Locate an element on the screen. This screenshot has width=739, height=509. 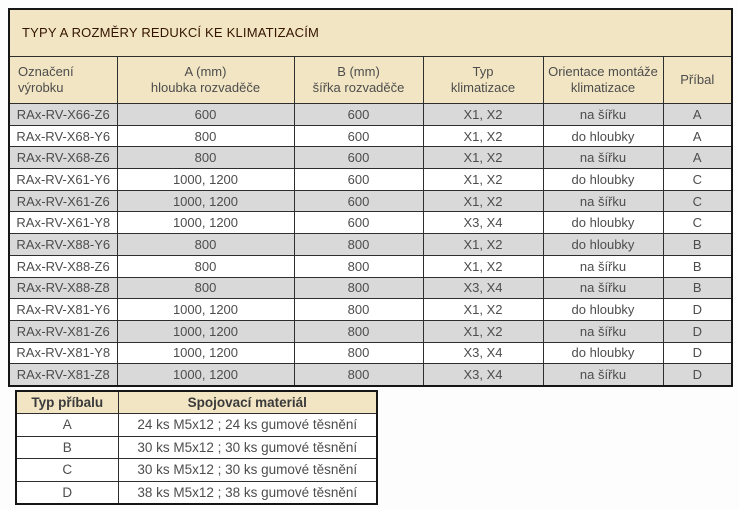
pack-type-cell: A is located at coordinates (67, 425).